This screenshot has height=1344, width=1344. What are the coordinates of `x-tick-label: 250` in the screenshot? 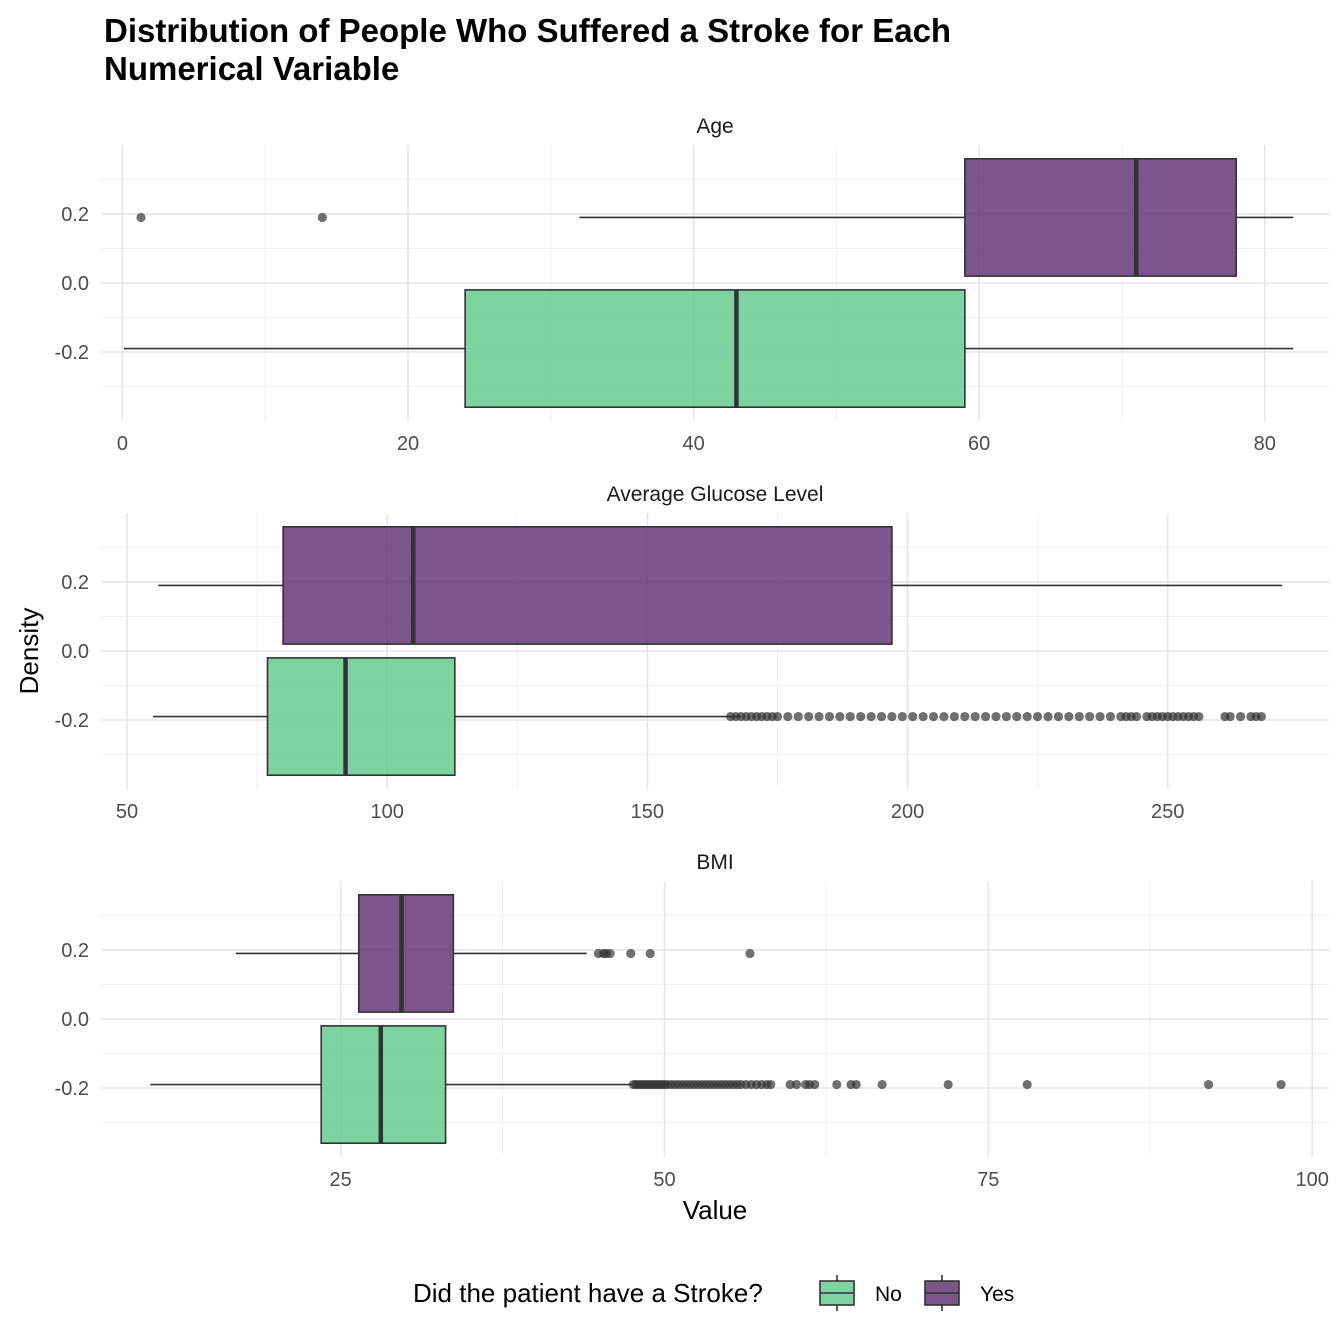 It's located at (1167, 812).